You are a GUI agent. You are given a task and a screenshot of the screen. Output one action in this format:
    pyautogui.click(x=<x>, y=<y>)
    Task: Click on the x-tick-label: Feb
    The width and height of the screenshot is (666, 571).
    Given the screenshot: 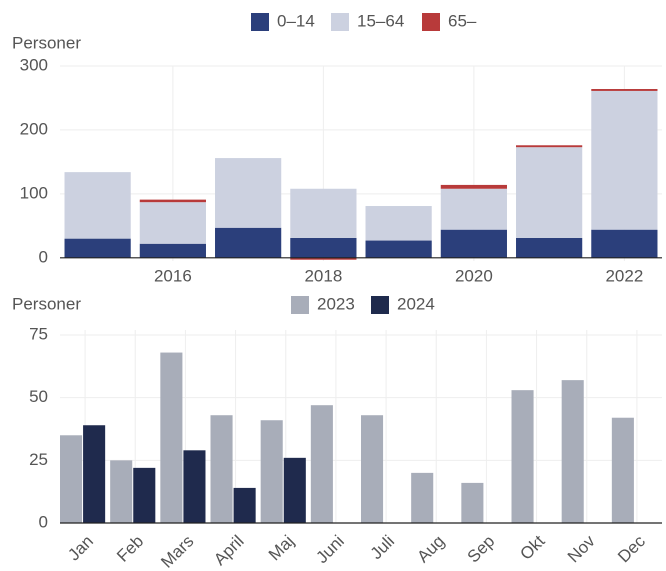 What is the action you would take?
    pyautogui.click(x=130, y=549)
    